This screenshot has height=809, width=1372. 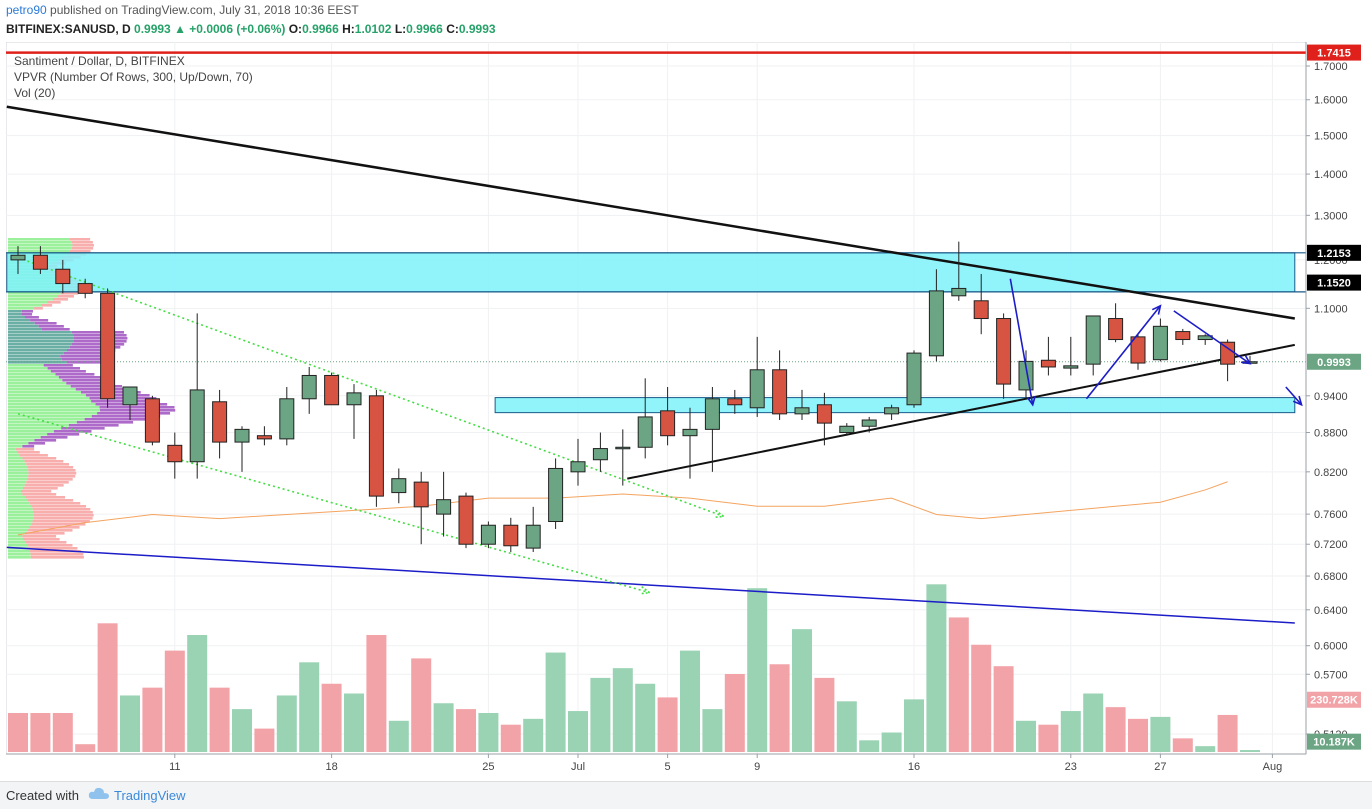 What do you see at coordinates (1334, 254) in the screenshot?
I see `price-label-1: 1.2153` at bounding box center [1334, 254].